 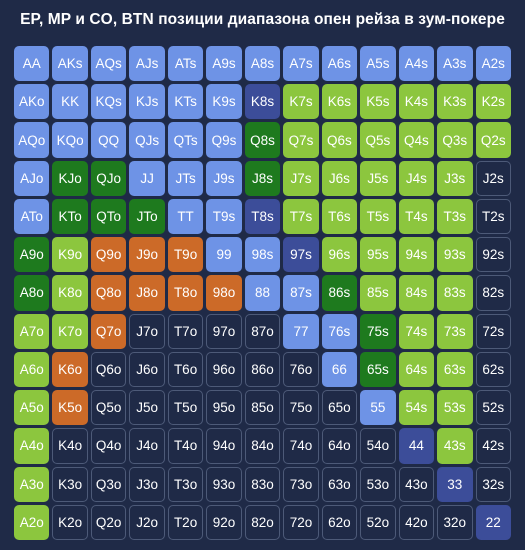 What do you see at coordinates (185, 484) in the screenshot?
I see `hand-cell-t3o: T3o` at bounding box center [185, 484].